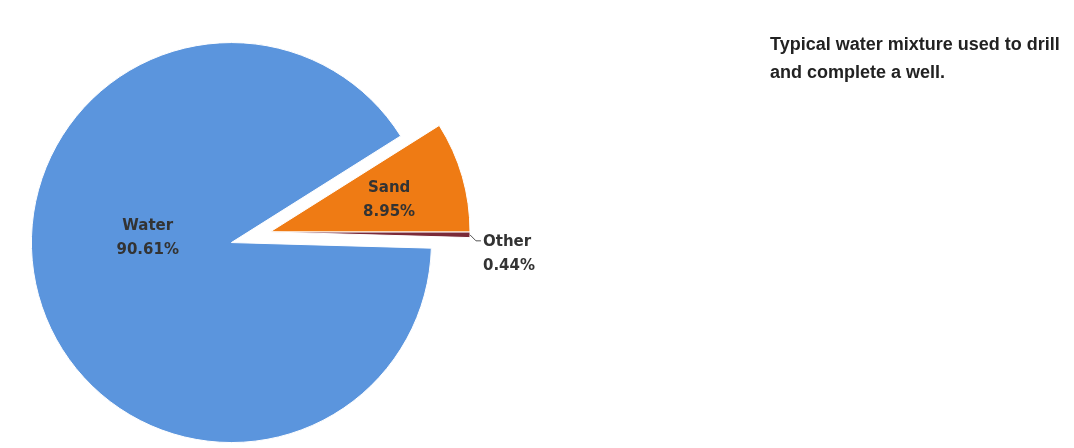 Image resolution: width=1074 pixels, height=448 pixels. What do you see at coordinates (915, 58) in the screenshot?
I see `text: Typical water mixture used to drill and complete a well.` at bounding box center [915, 58].